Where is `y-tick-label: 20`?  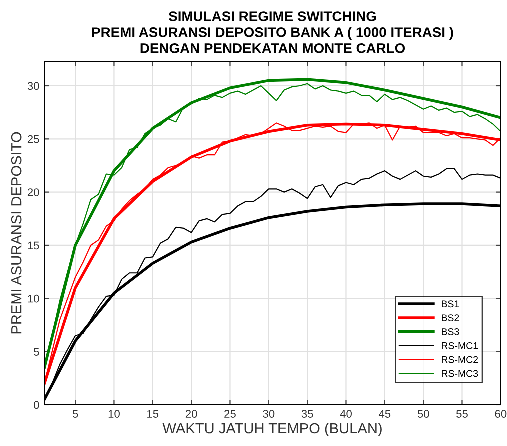
y-tick-label: 20 is located at coordinates (34, 192).